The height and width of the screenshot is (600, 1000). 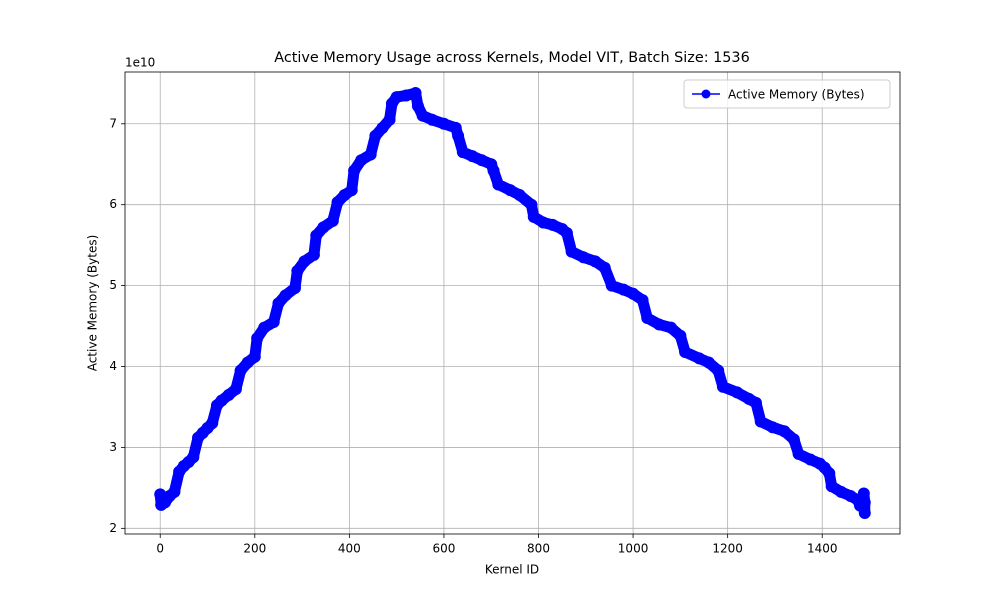 What do you see at coordinates (113, 204) in the screenshot?
I see `y-tick-label: 6` at bounding box center [113, 204].